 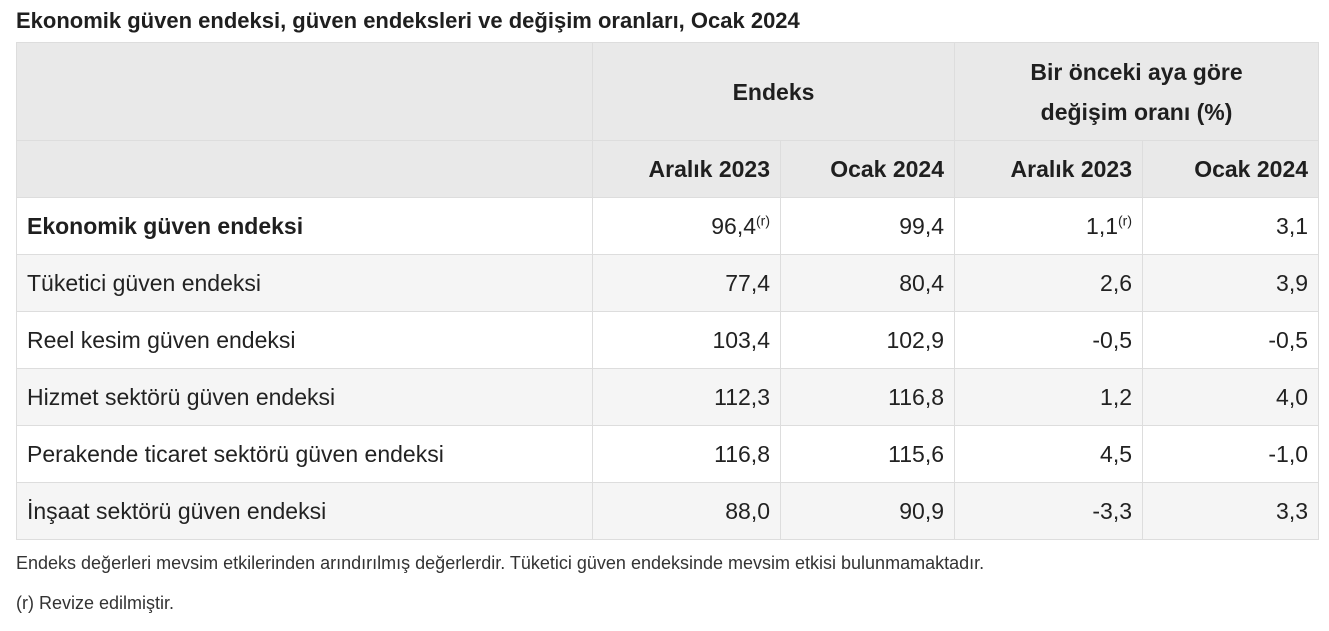 What do you see at coordinates (304, 511) in the screenshot?
I see `row-label: İnşaat sektörü güven endeksi` at bounding box center [304, 511].